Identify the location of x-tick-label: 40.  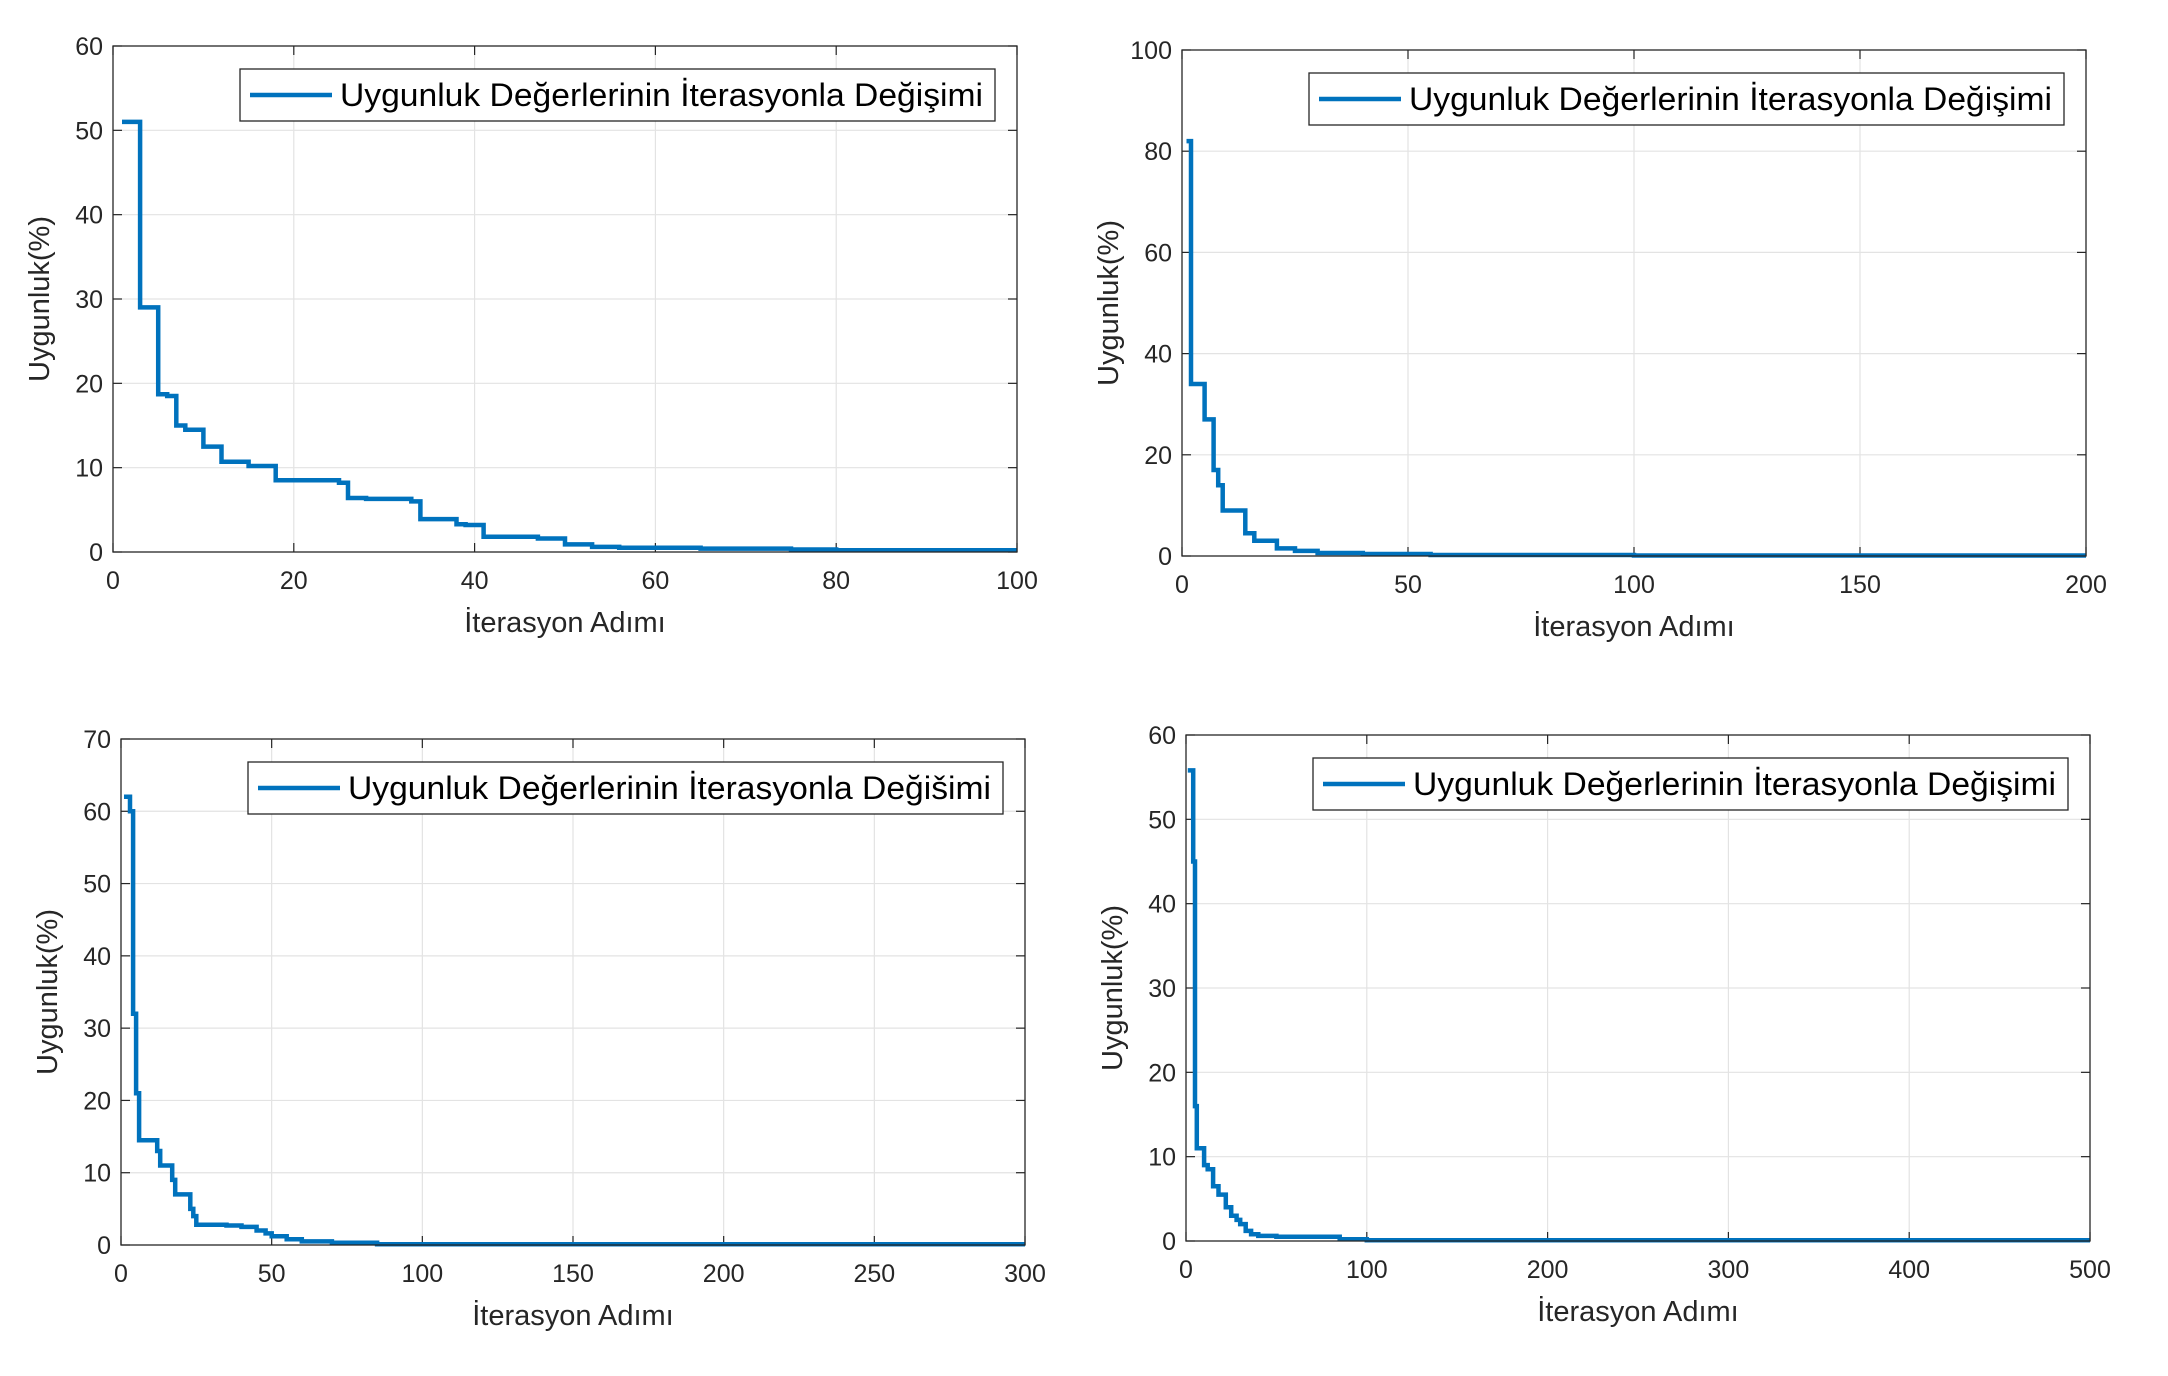
(475, 581).